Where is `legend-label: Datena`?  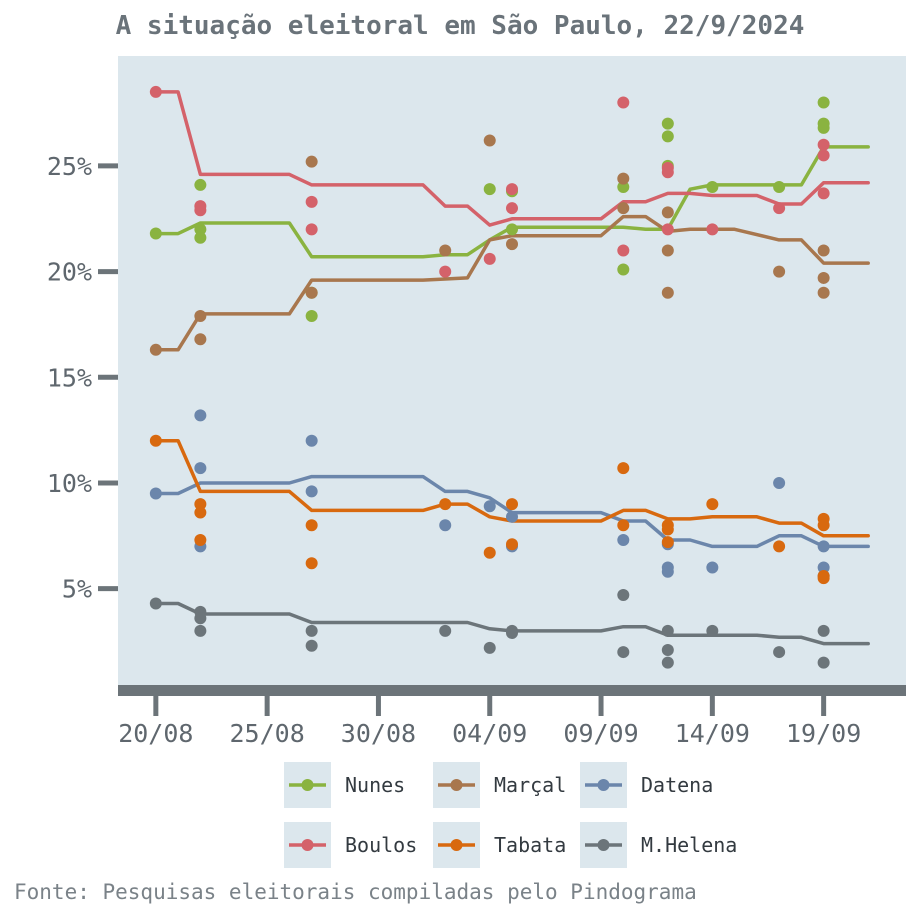 legend-label: Datena is located at coordinates (677, 785).